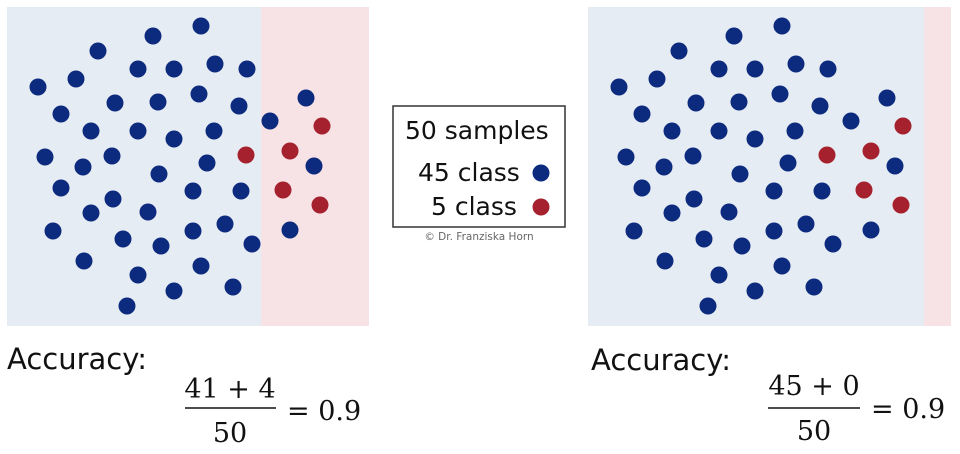 This screenshot has width=960, height=454. Describe the element at coordinates (541, 173) in the screenshot. I see `legend-item-a-marker` at that location.